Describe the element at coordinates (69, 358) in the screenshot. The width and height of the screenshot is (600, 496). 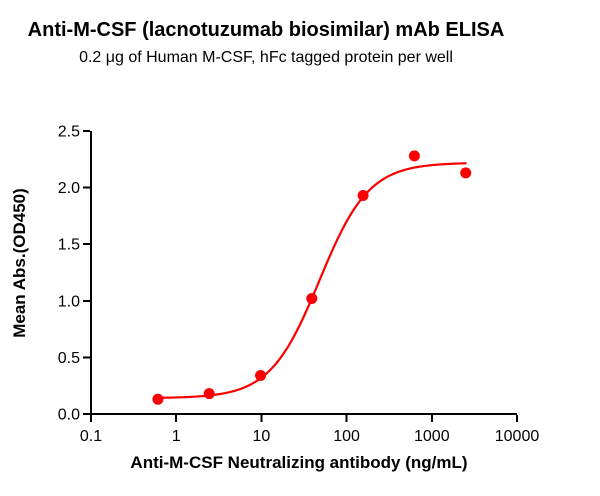
I see `y-tick-label: 0.5` at that location.